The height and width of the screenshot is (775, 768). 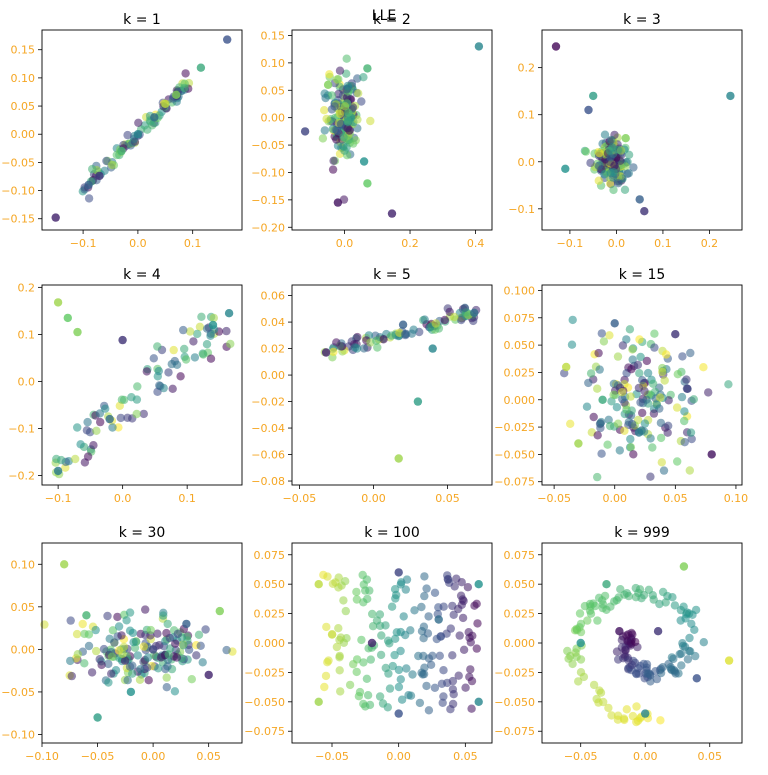 What do you see at coordinates (268, 428) in the screenshot?
I see `y-tick-label: −0.04` at bounding box center [268, 428].